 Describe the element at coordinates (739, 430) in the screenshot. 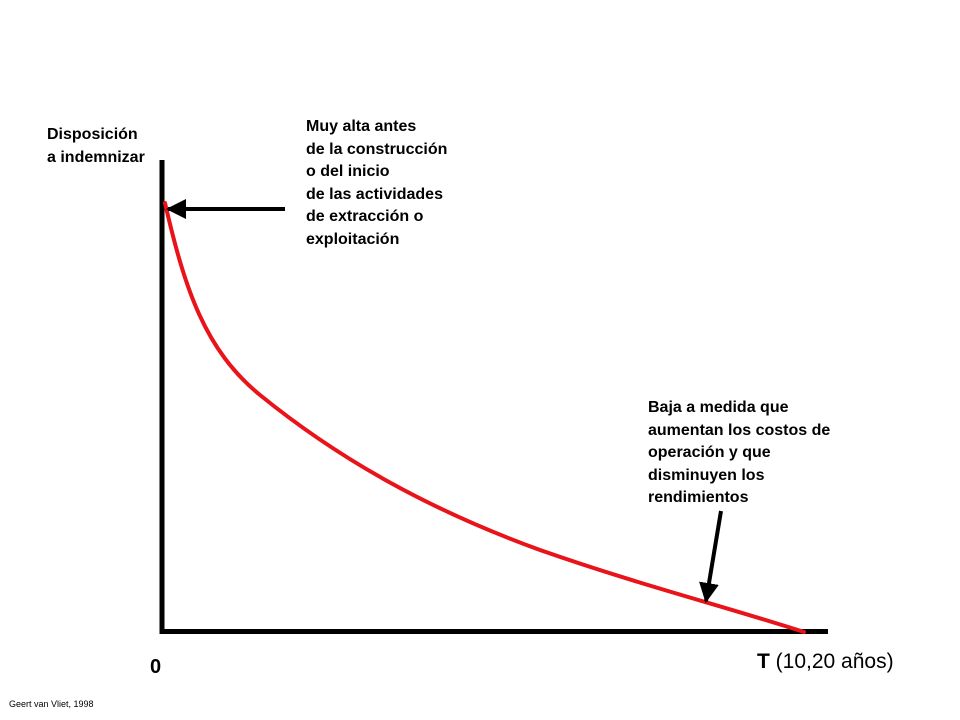

I see `annotation-line: aumentan los costos de` at that location.